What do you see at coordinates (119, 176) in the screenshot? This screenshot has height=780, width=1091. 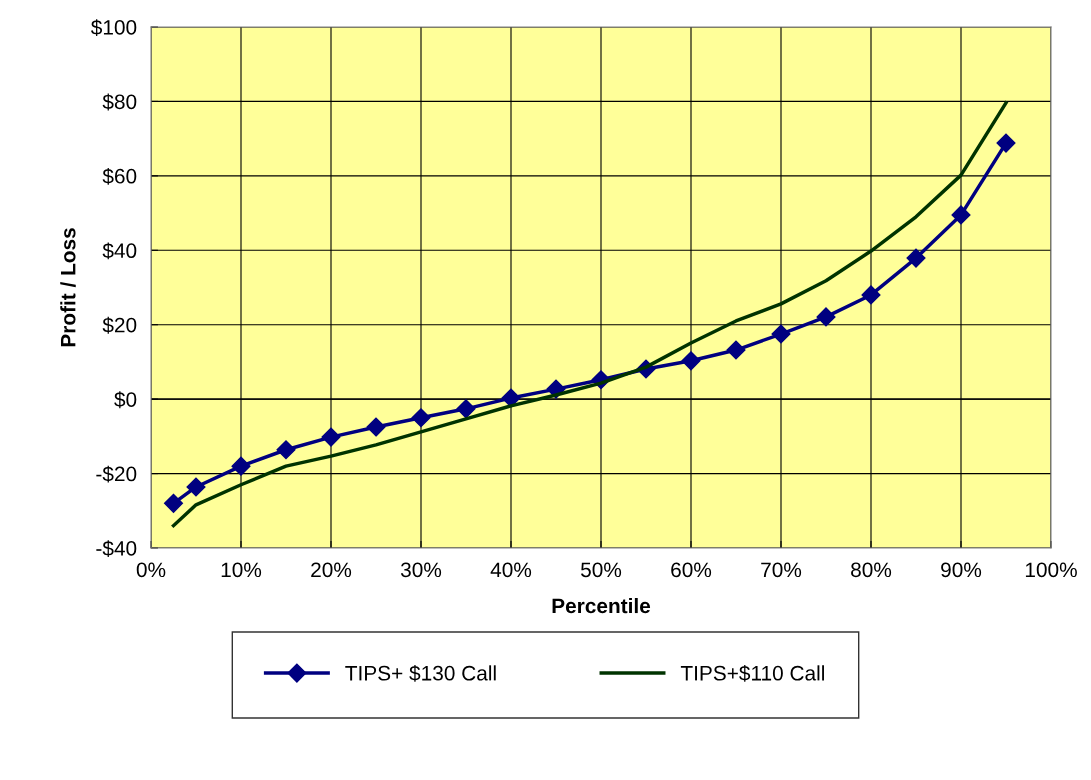 I see `y-tick-label: $60` at bounding box center [119, 176].